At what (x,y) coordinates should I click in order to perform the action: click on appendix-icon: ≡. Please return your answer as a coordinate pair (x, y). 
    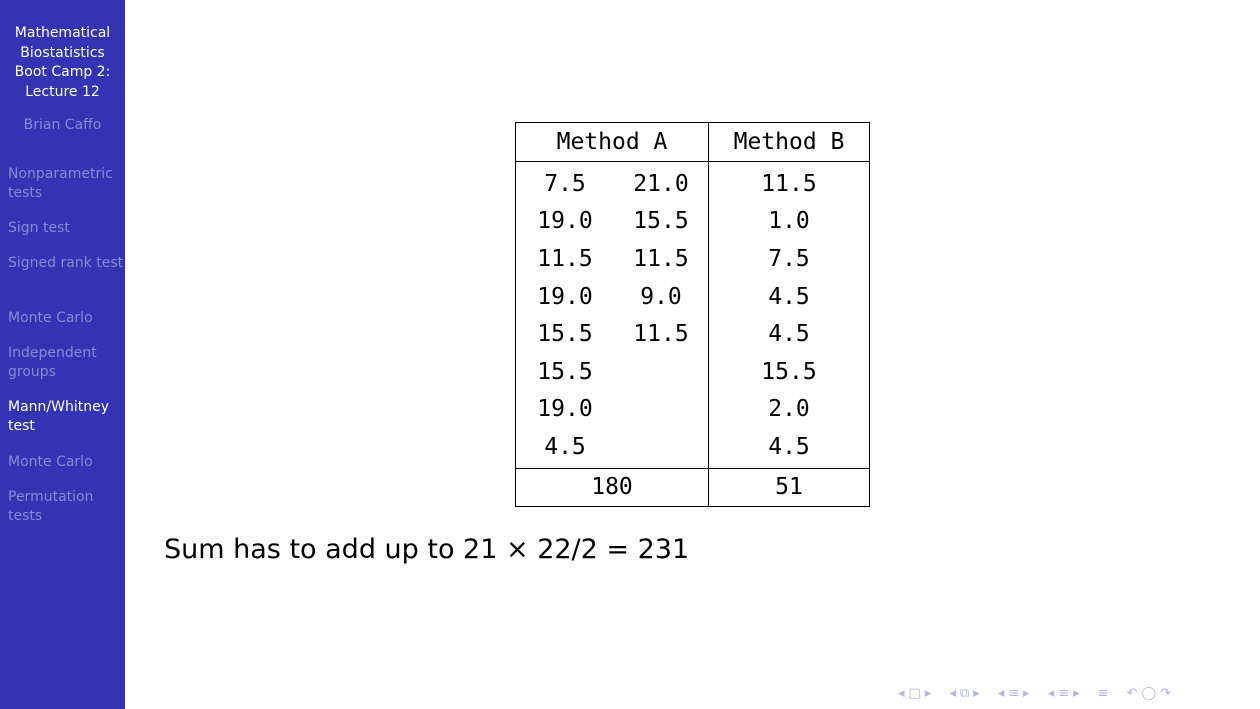
    Looking at the image, I should click on (1103, 693).